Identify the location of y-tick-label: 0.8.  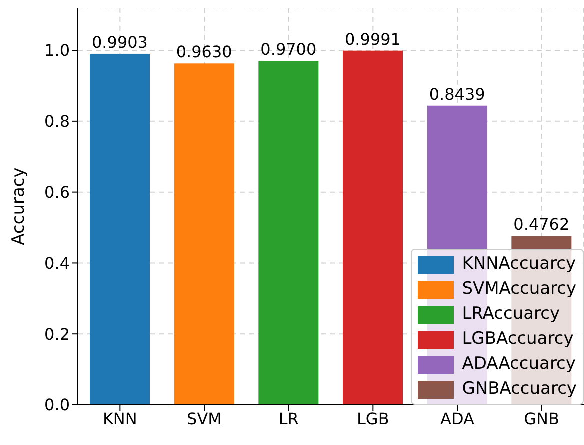
(57, 122).